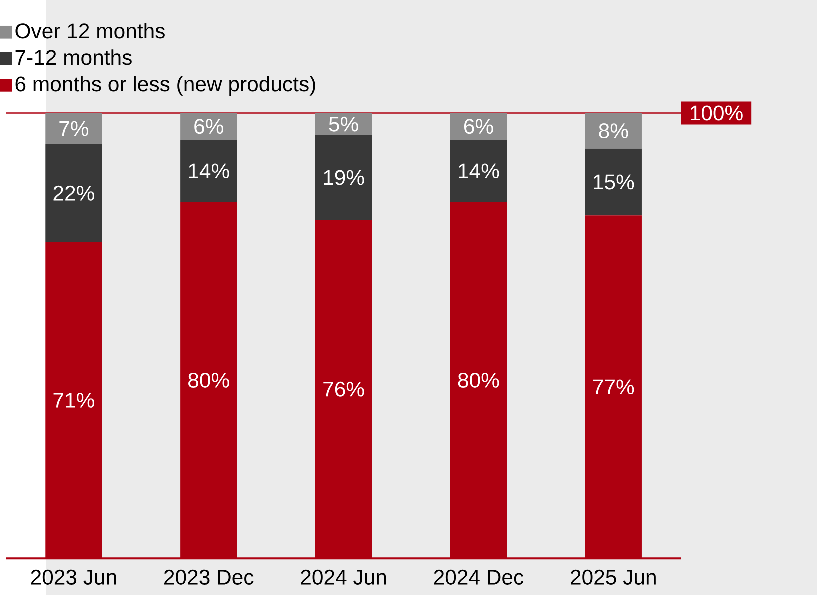 This screenshot has width=817, height=595. Describe the element at coordinates (166, 86) in the screenshot. I see `legend-label: 6 months or less (new products)` at that location.